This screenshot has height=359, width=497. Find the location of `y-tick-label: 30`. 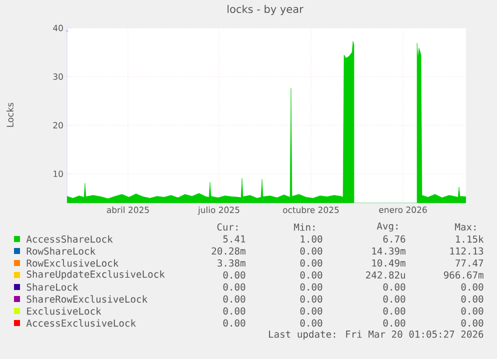

y-tick-label: 30 is located at coordinates (58, 76).